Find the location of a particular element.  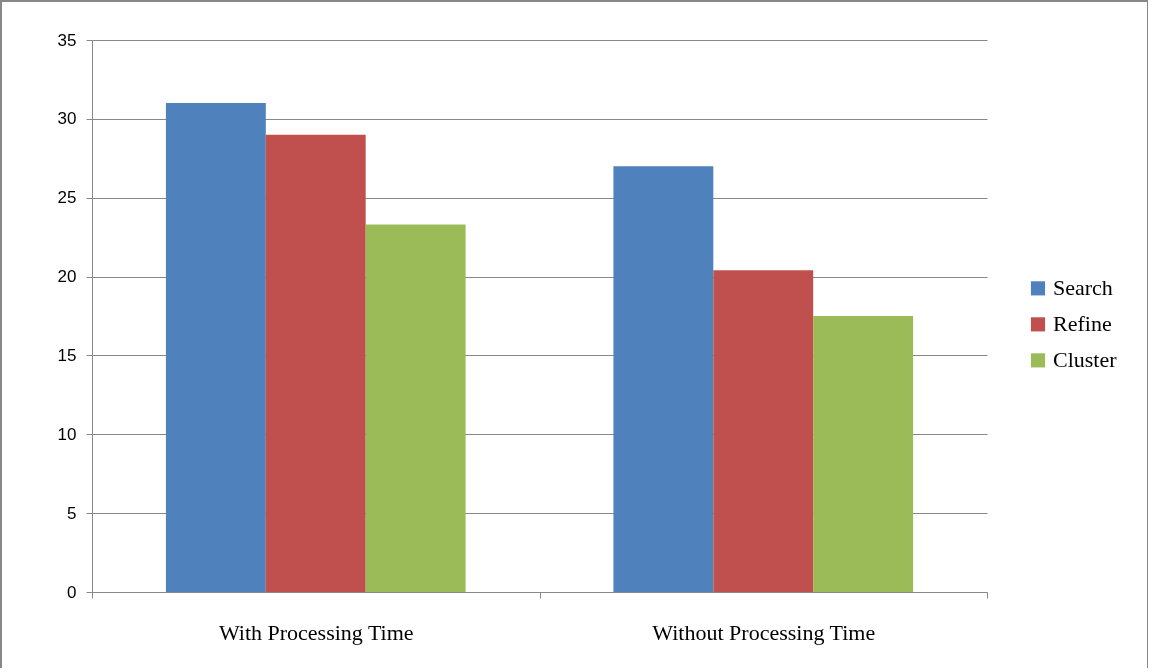

y-tick-label: 0 is located at coordinates (72, 592).